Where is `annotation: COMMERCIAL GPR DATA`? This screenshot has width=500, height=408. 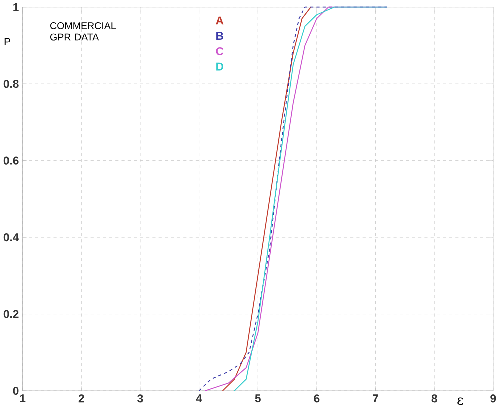 annotation: COMMERCIAL GPR DATA is located at coordinates (83, 31).